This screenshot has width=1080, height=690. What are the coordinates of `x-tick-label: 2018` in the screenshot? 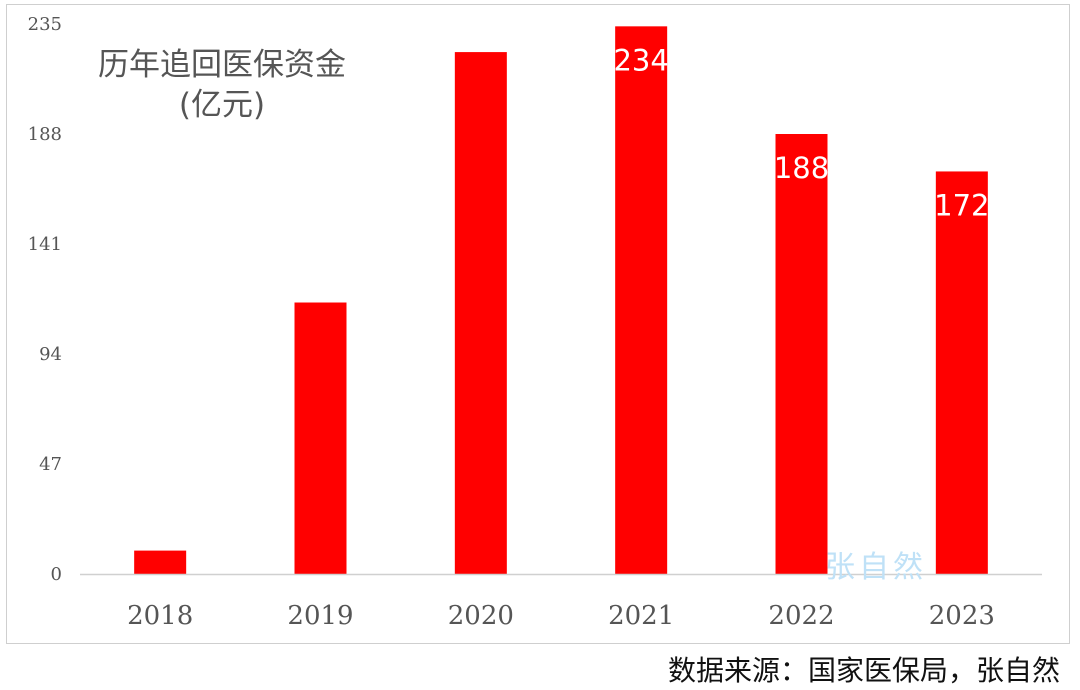 It's located at (160, 616).